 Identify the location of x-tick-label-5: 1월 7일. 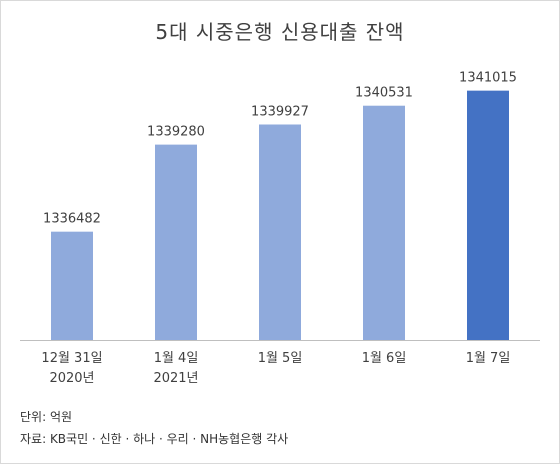
(488, 358).